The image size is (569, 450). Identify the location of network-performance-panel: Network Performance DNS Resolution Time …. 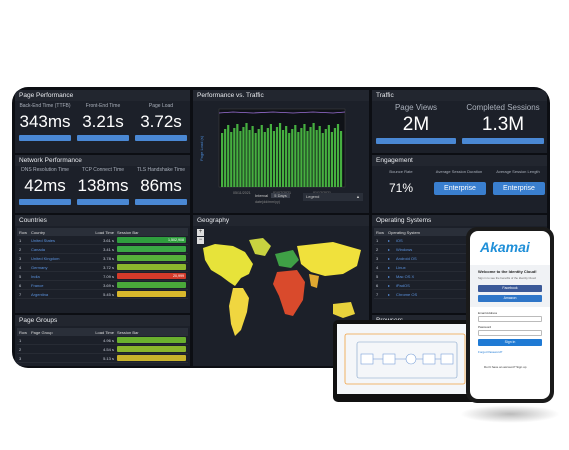
(102, 184).